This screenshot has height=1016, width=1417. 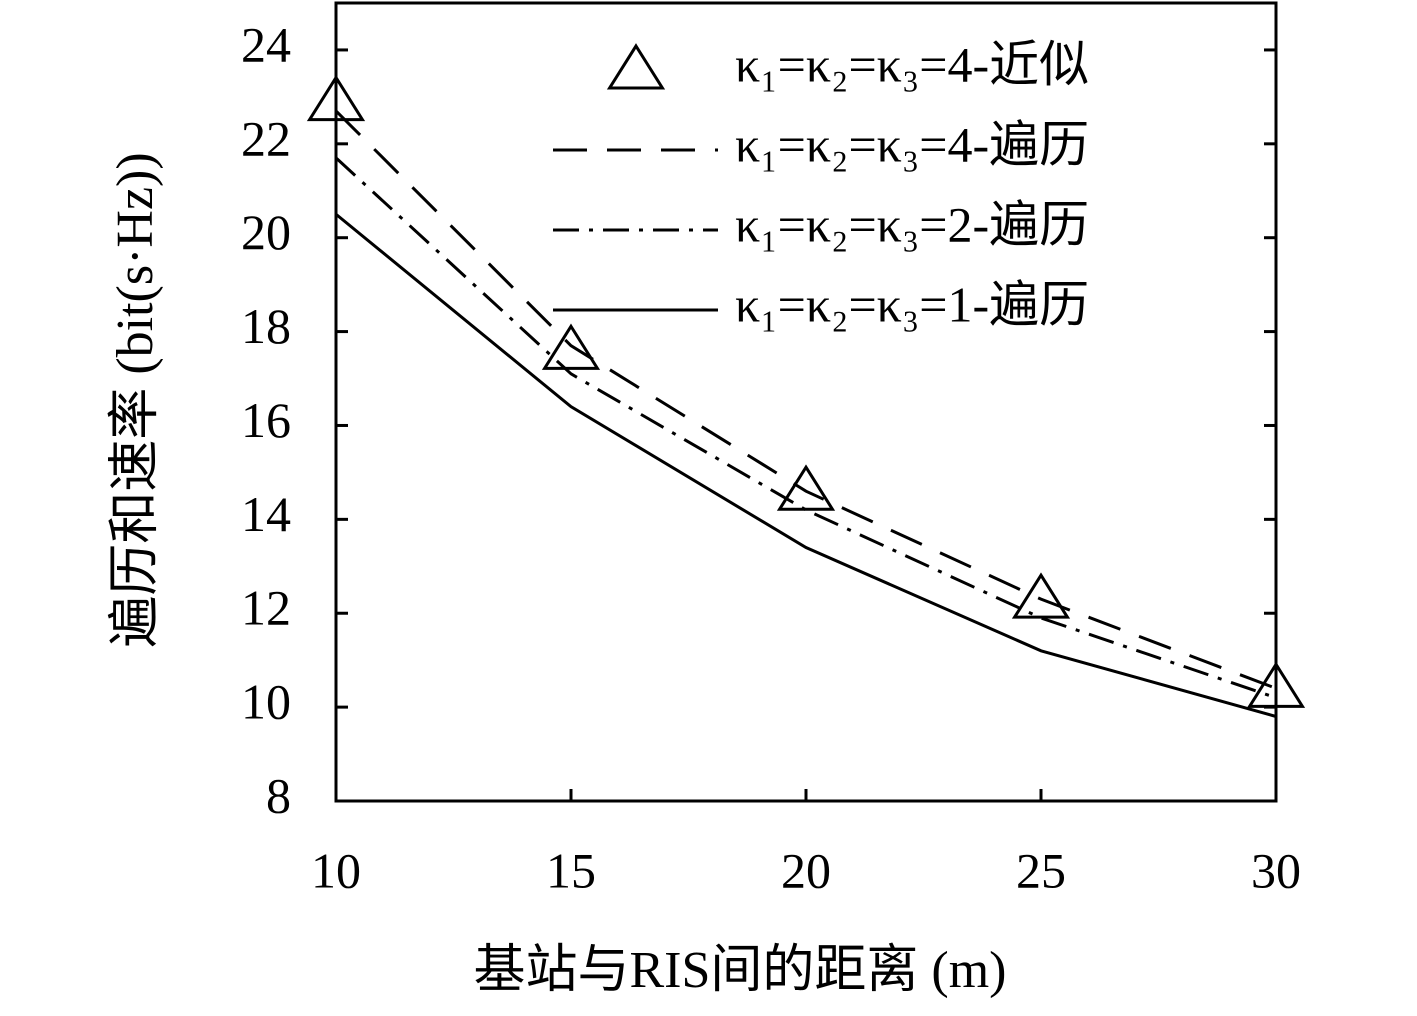 I want to click on y-tick-label: 16, so click(x=266, y=420).